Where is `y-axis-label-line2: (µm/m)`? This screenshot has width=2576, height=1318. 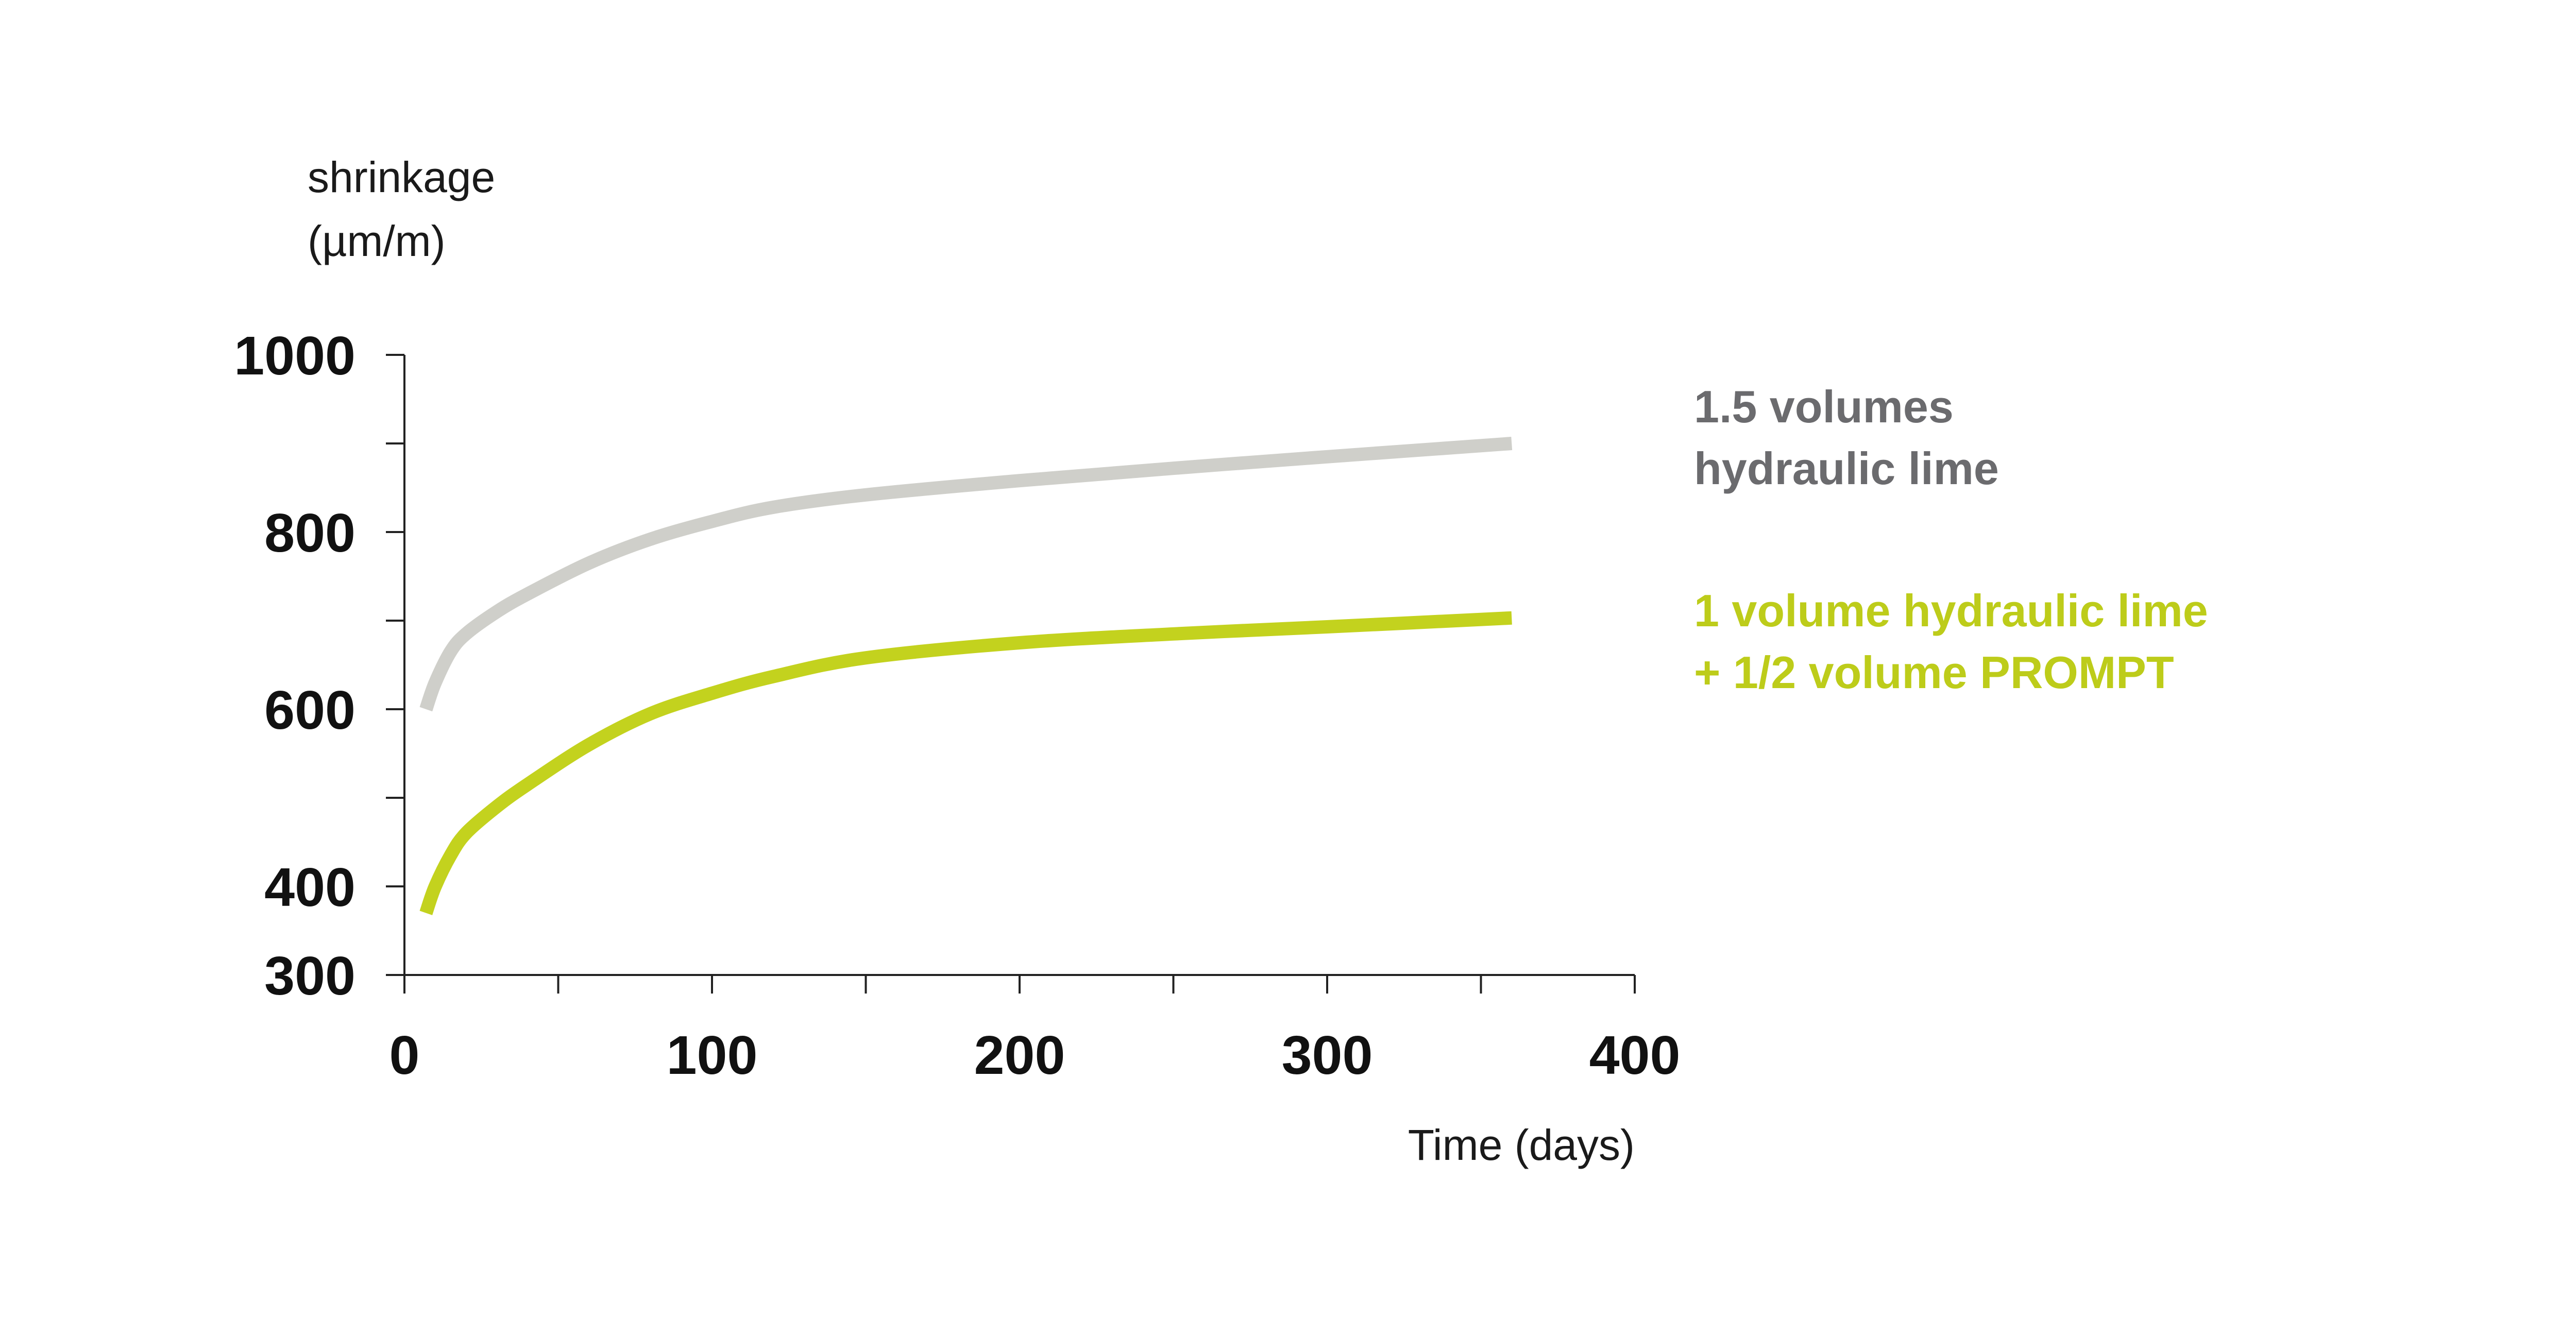
y-axis-label-line2: (µm/m) is located at coordinates (377, 241).